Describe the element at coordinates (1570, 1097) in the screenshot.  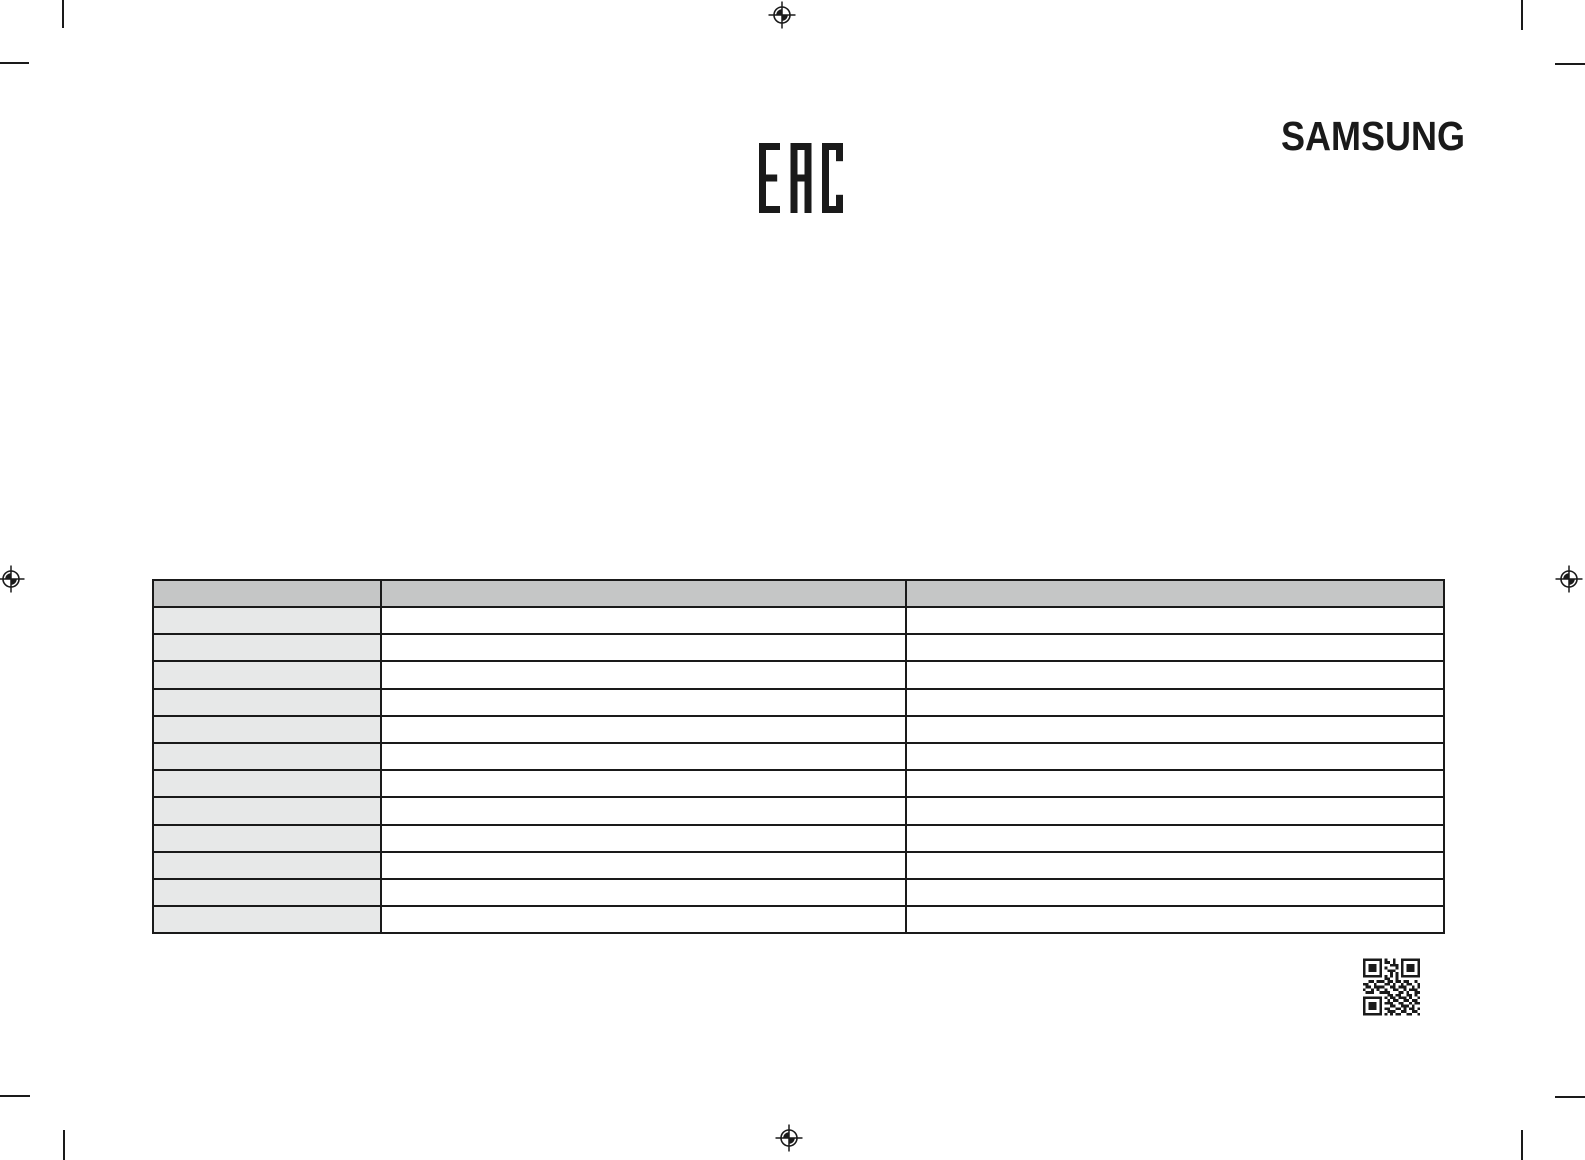
I see `crop-mark-bottom-right-horizontal` at that location.